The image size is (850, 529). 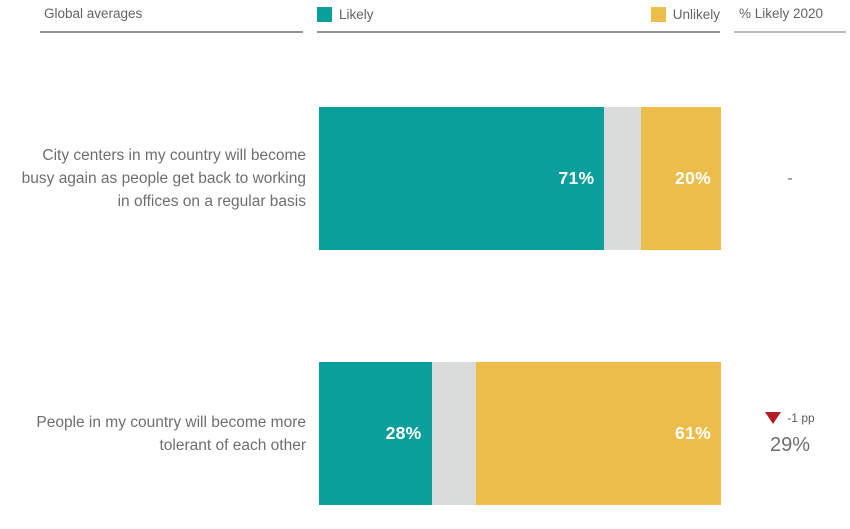 I want to click on bar-segment-unlikely: 61%, so click(x=598, y=433).